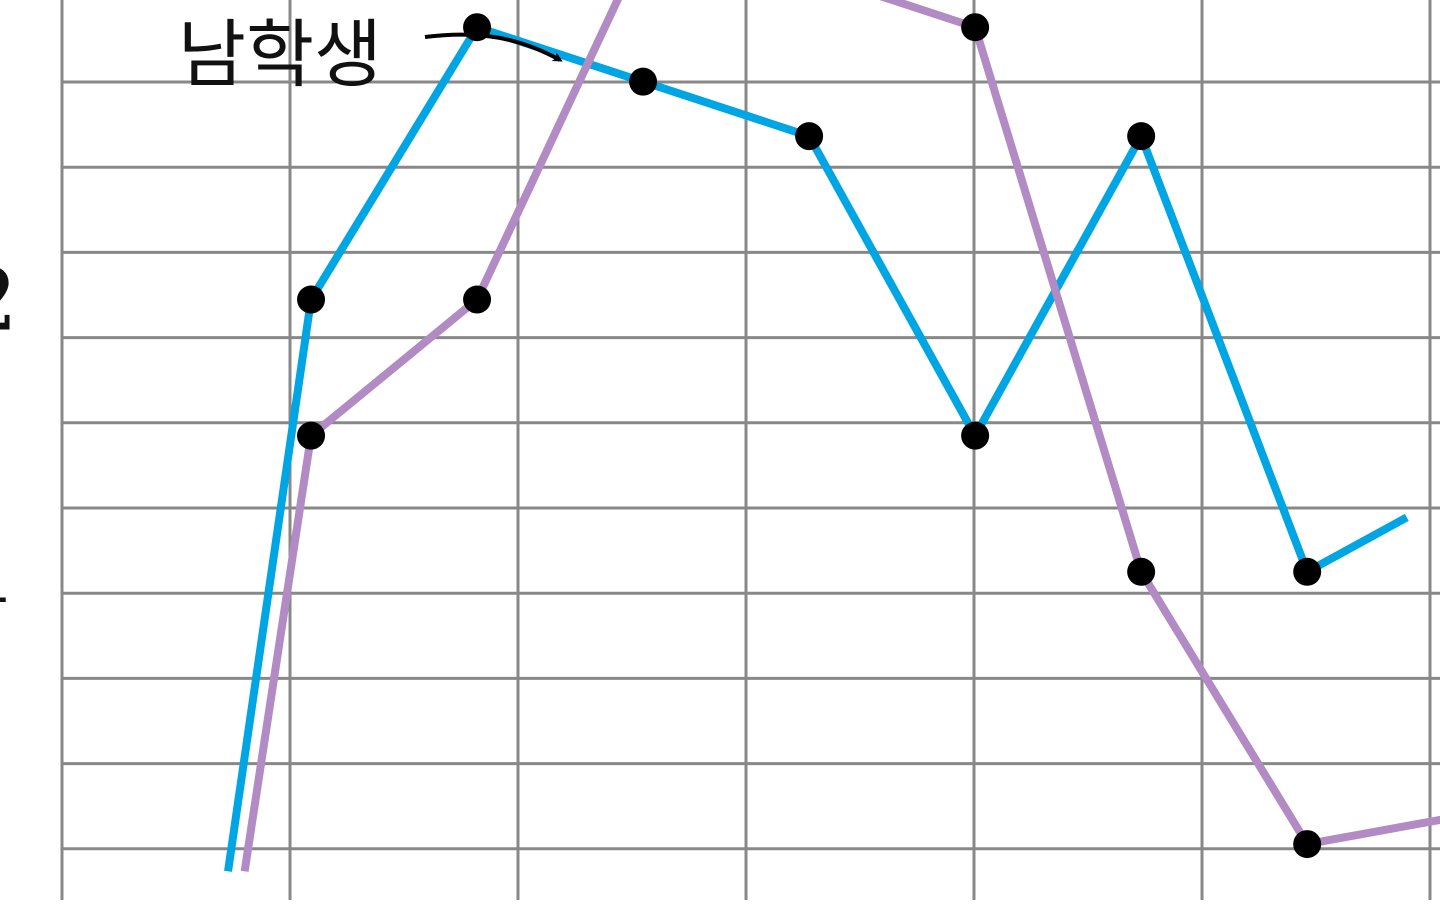 This screenshot has width=1440, height=905. What do you see at coordinates (9, 301) in the screenshot?
I see `y-tick-label: 2` at bounding box center [9, 301].